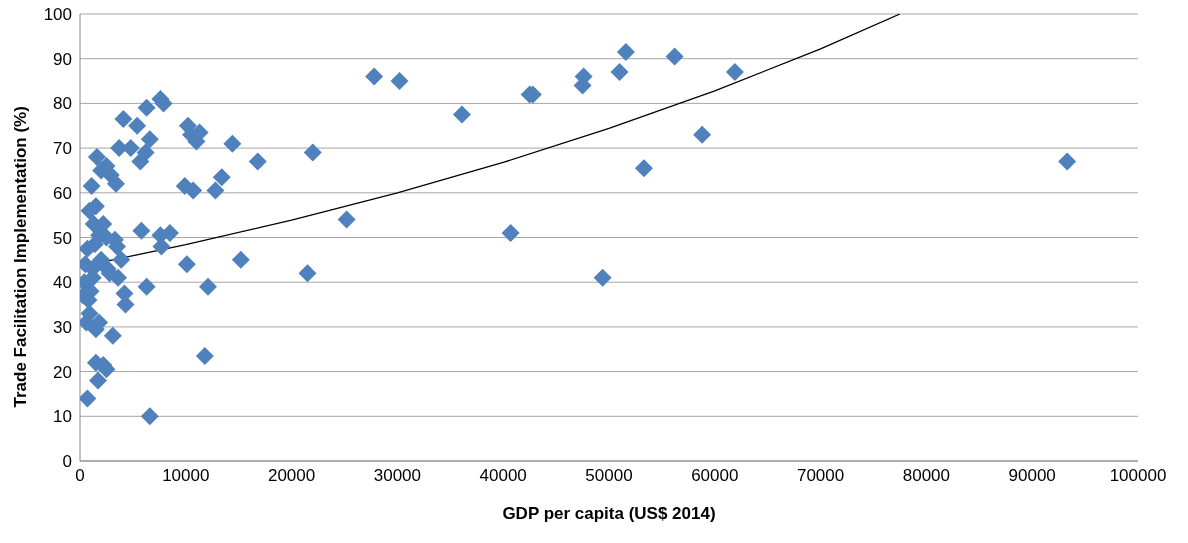 The image size is (1188, 543). Describe the element at coordinates (62, 59) in the screenshot. I see `y-tick-label: 90` at that location.